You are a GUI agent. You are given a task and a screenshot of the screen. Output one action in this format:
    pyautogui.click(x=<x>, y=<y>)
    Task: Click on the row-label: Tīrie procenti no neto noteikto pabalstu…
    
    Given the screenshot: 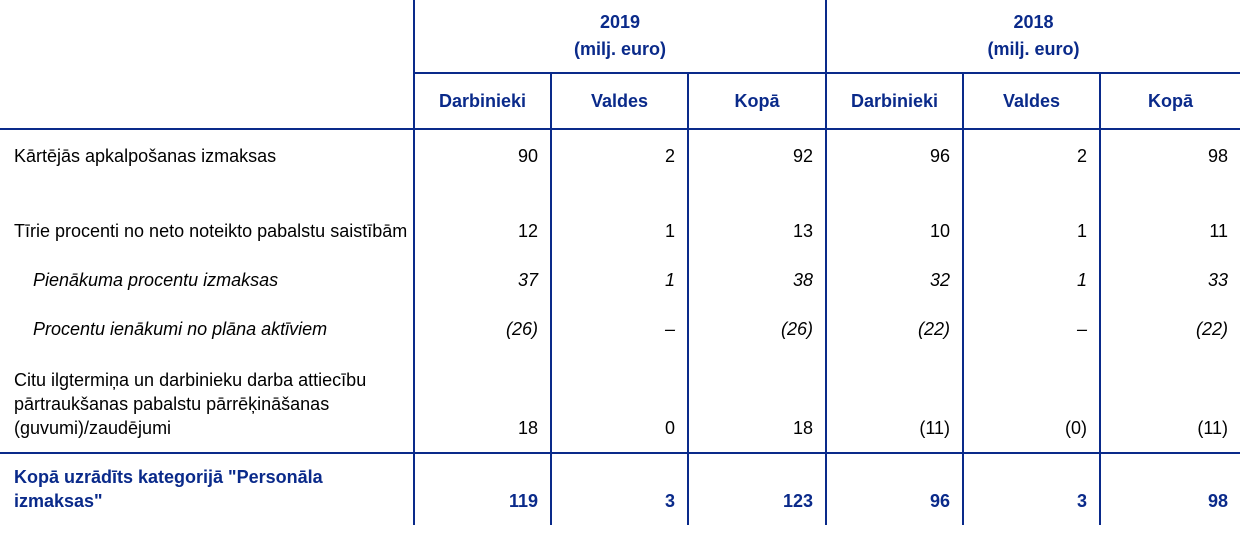 What is the action you would take?
    pyautogui.click(x=211, y=231)
    